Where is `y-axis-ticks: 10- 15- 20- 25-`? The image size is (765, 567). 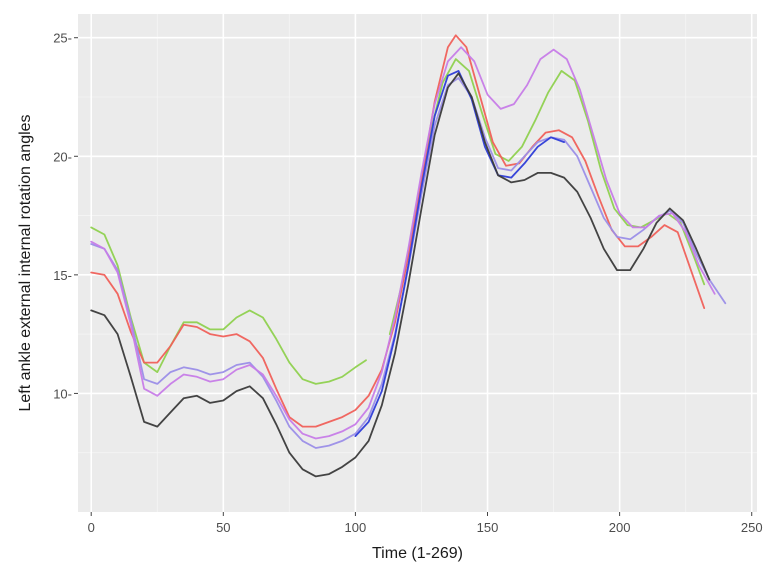 y-axis-ticks: 10- 15- 20- 25- is located at coordinates (65, 216).